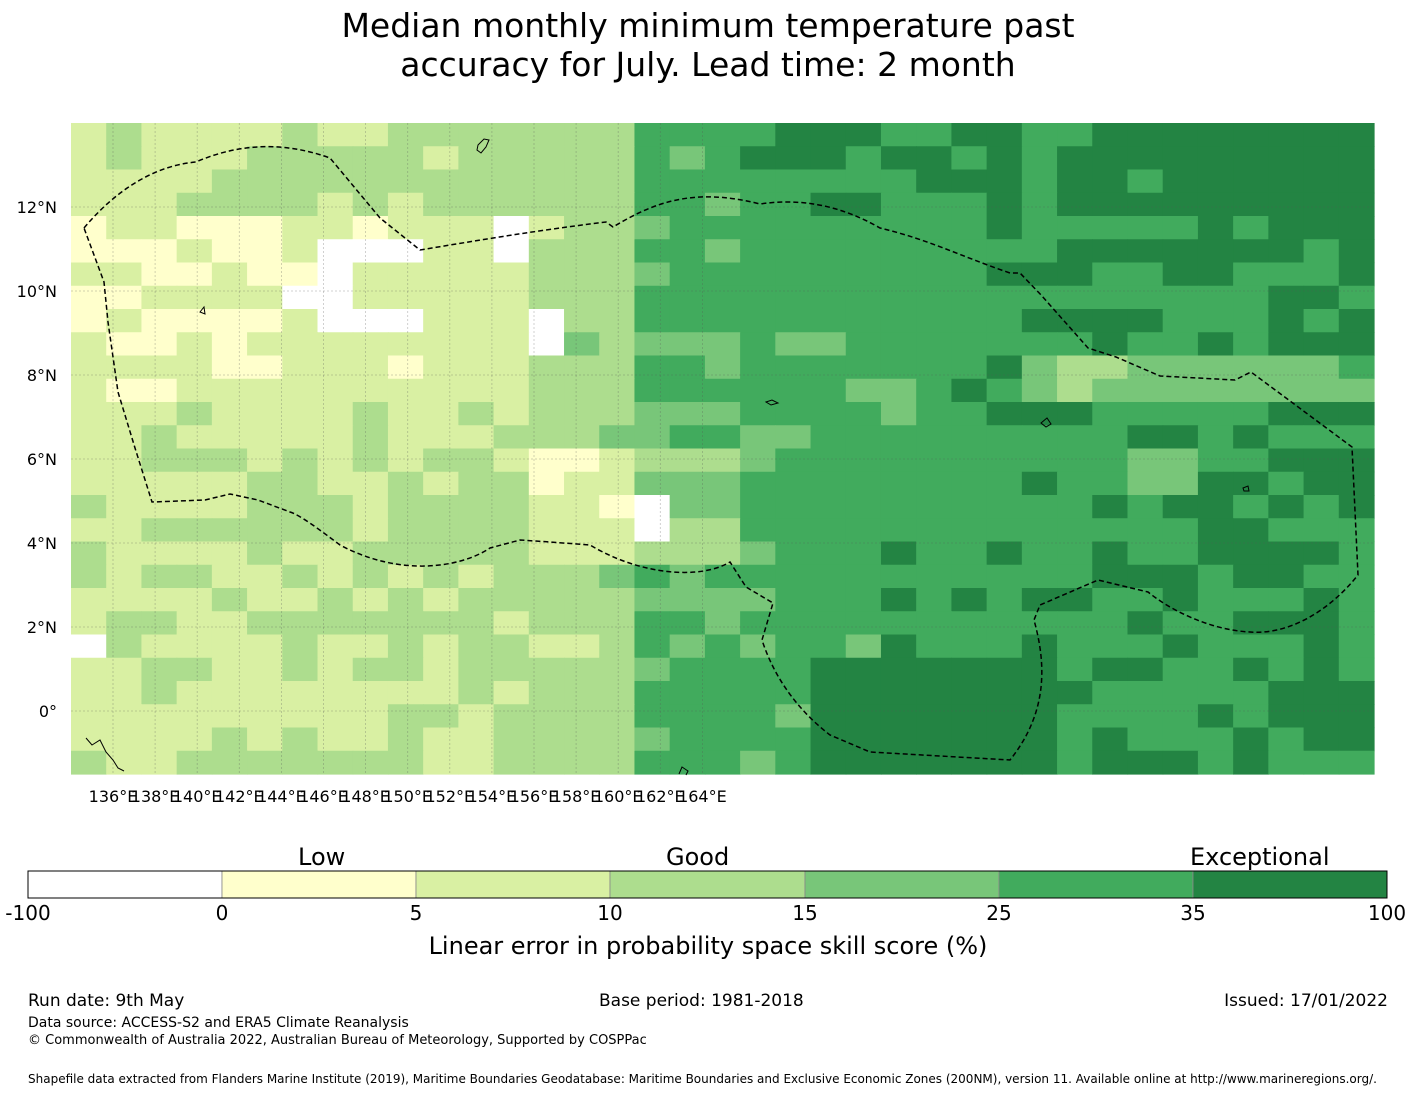 This screenshot has height=1095, width=1416. What do you see at coordinates (483, 146) in the screenshot?
I see `coastline-guam` at bounding box center [483, 146].